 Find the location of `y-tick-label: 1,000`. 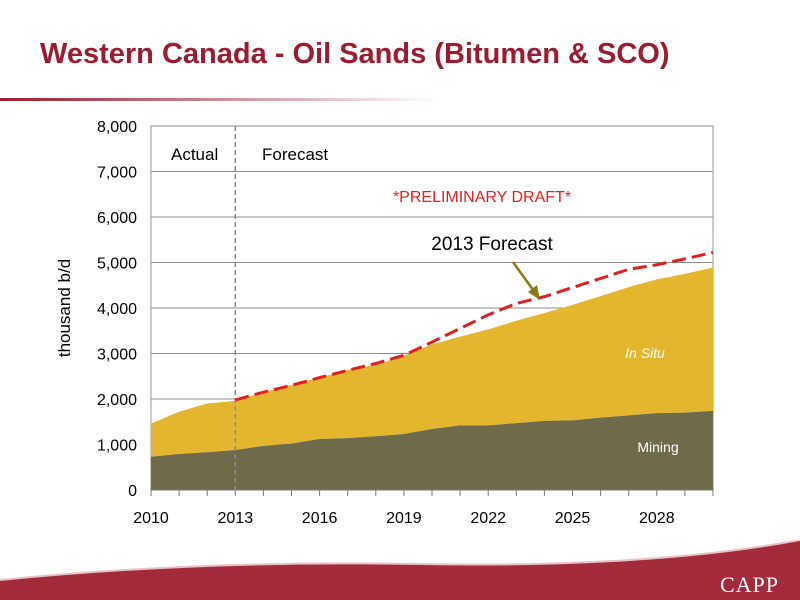

y-tick-label: 1,000 is located at coordinates (117, 446).